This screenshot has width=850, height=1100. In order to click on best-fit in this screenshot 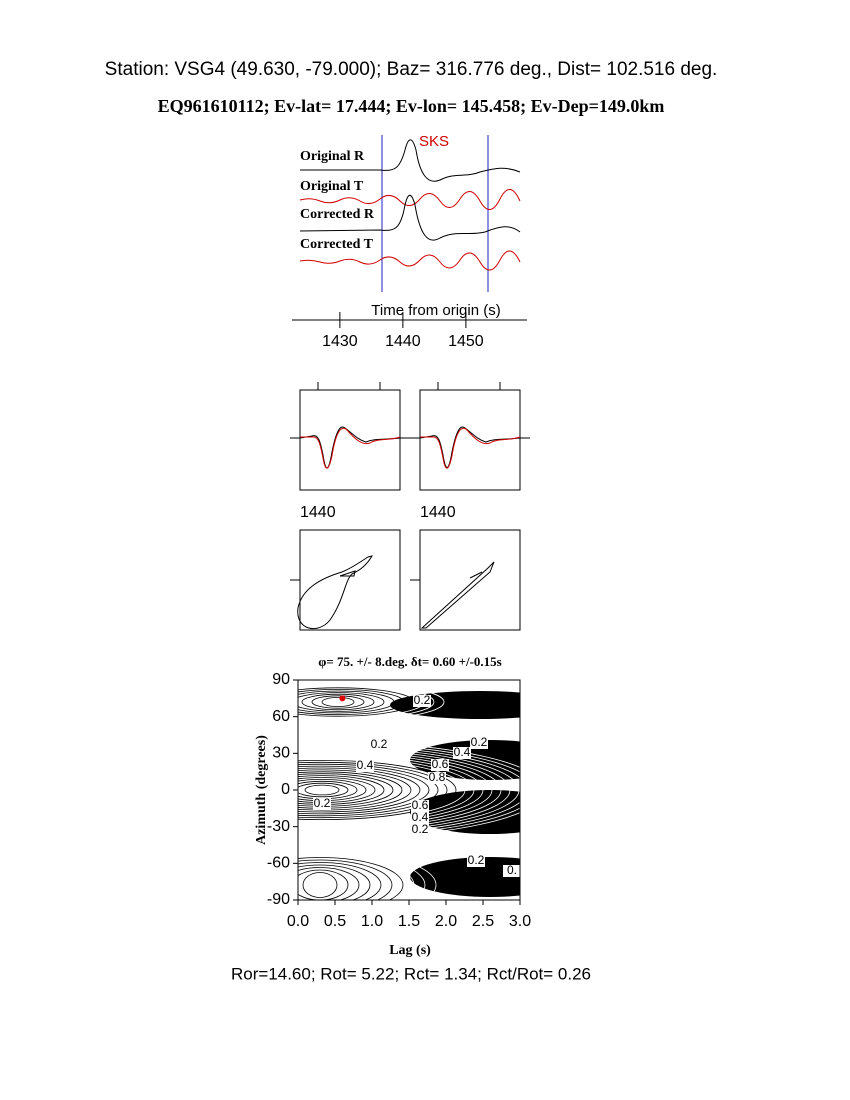, I will do `click(342, 698)`.